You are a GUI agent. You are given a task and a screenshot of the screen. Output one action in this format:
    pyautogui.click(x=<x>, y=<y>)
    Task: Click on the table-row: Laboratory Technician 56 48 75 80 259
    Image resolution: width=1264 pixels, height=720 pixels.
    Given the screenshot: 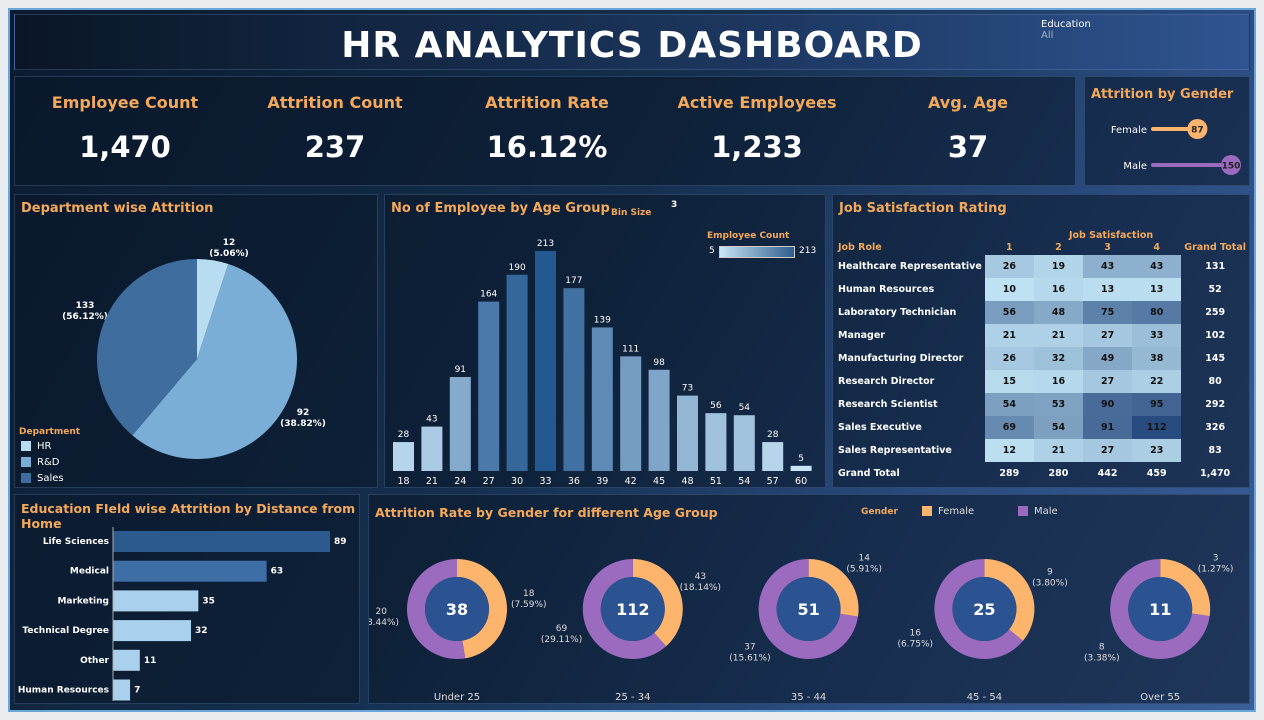 What is the action you would take?
    pyautogui.click(x=1042, y=312)
    